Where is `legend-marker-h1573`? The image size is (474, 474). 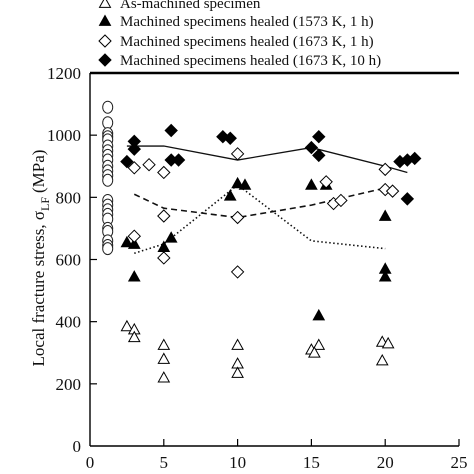
legend-marker-h1573 is located at coordinates (105, 20).